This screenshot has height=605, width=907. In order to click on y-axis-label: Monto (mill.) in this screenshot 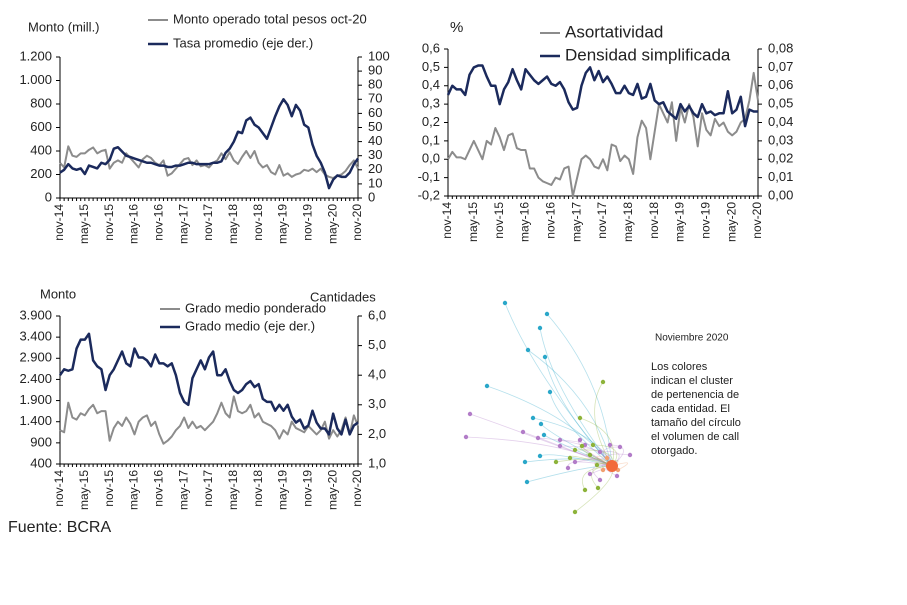, I will do `click(64, 26)`.